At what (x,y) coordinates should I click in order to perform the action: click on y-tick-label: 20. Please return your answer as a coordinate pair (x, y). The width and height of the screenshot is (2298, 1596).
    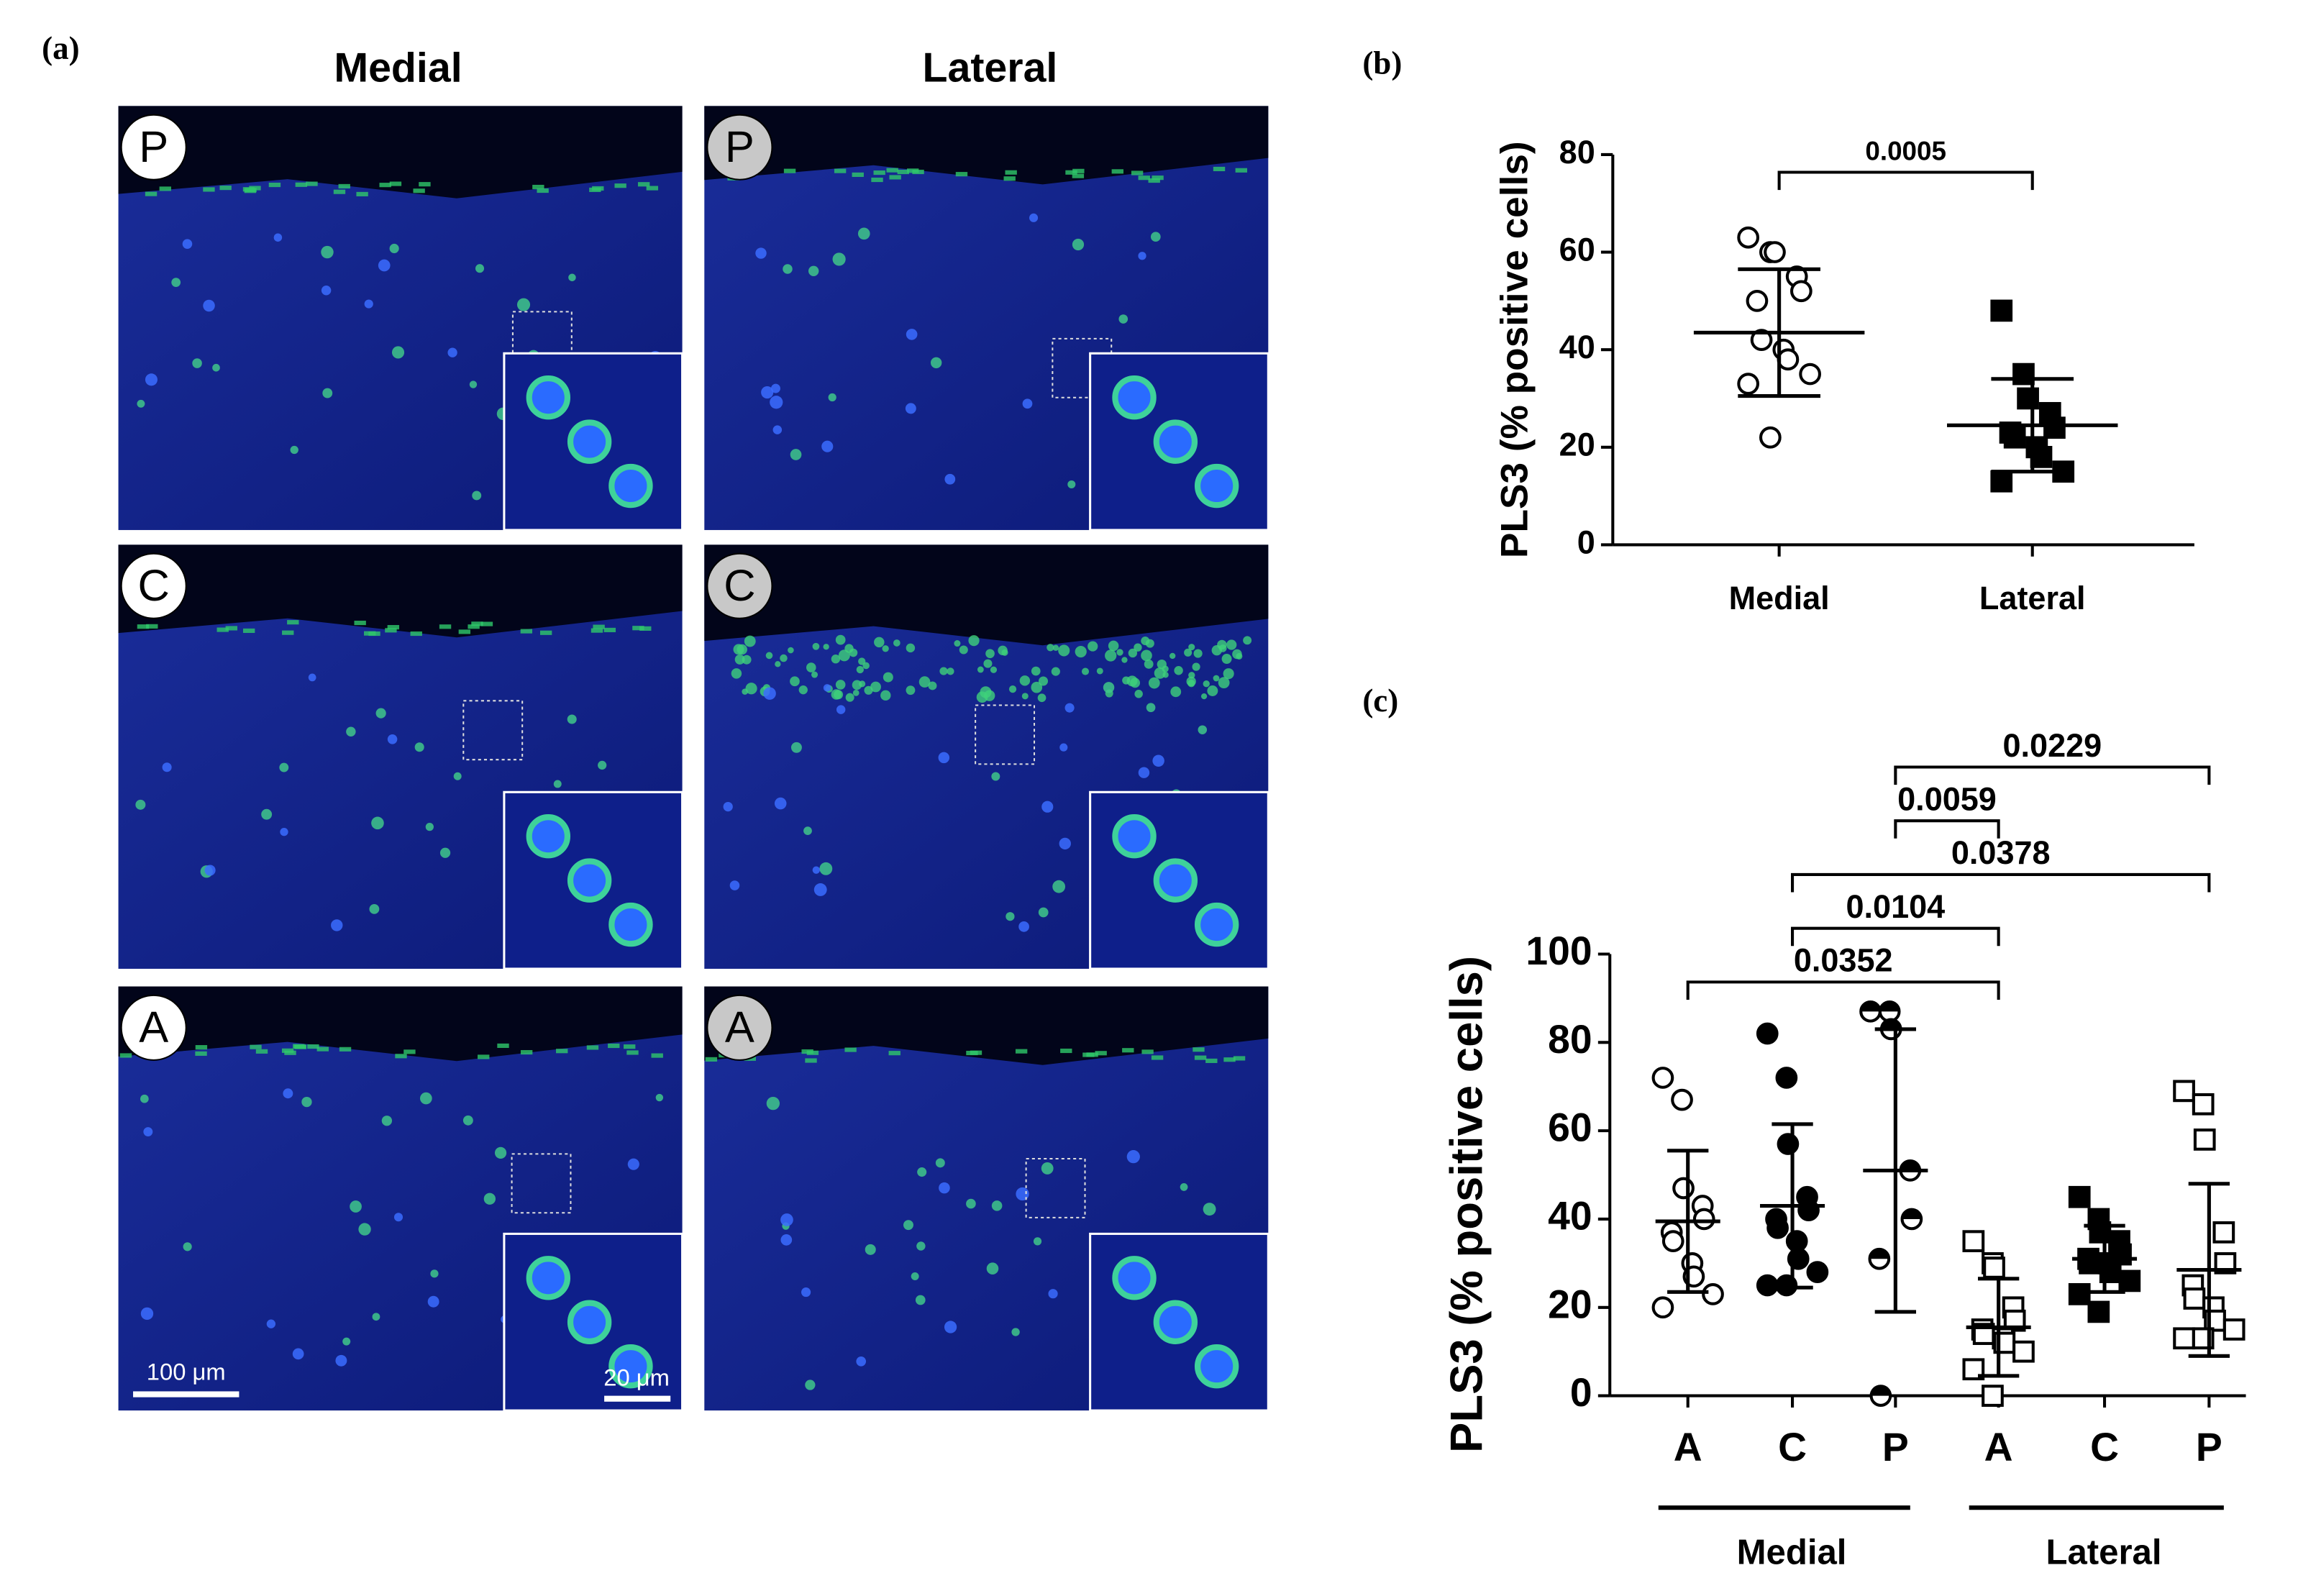
    Looking at the image, I should click on (1570, 1304).